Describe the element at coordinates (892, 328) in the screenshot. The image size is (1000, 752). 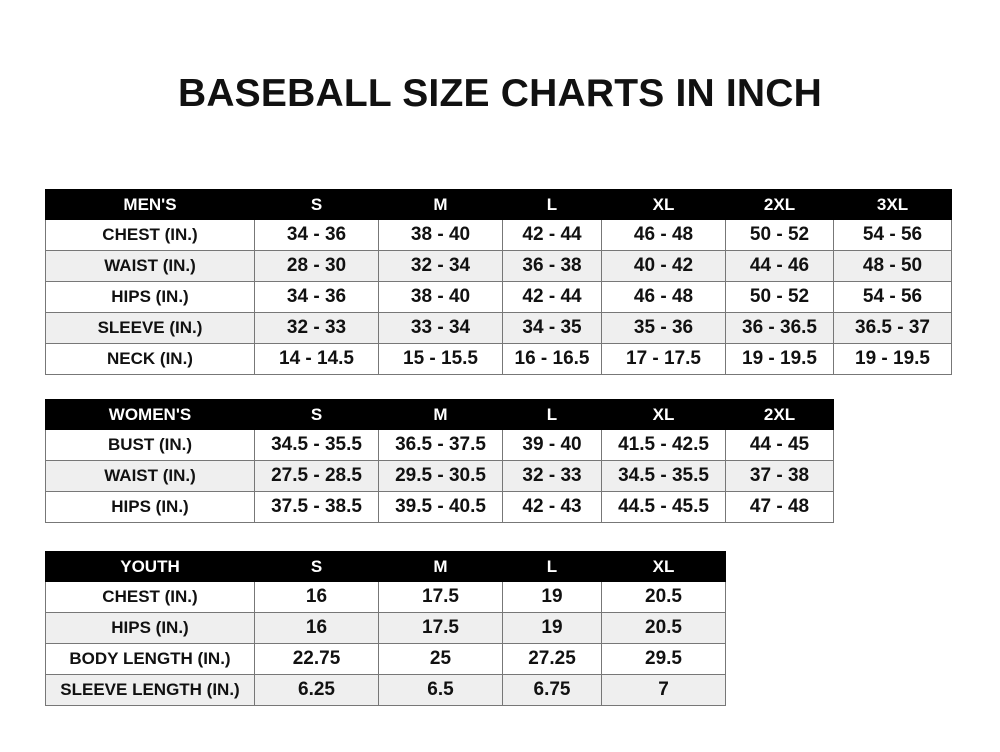
I see `size-value: 36.5 - 37` at that location.